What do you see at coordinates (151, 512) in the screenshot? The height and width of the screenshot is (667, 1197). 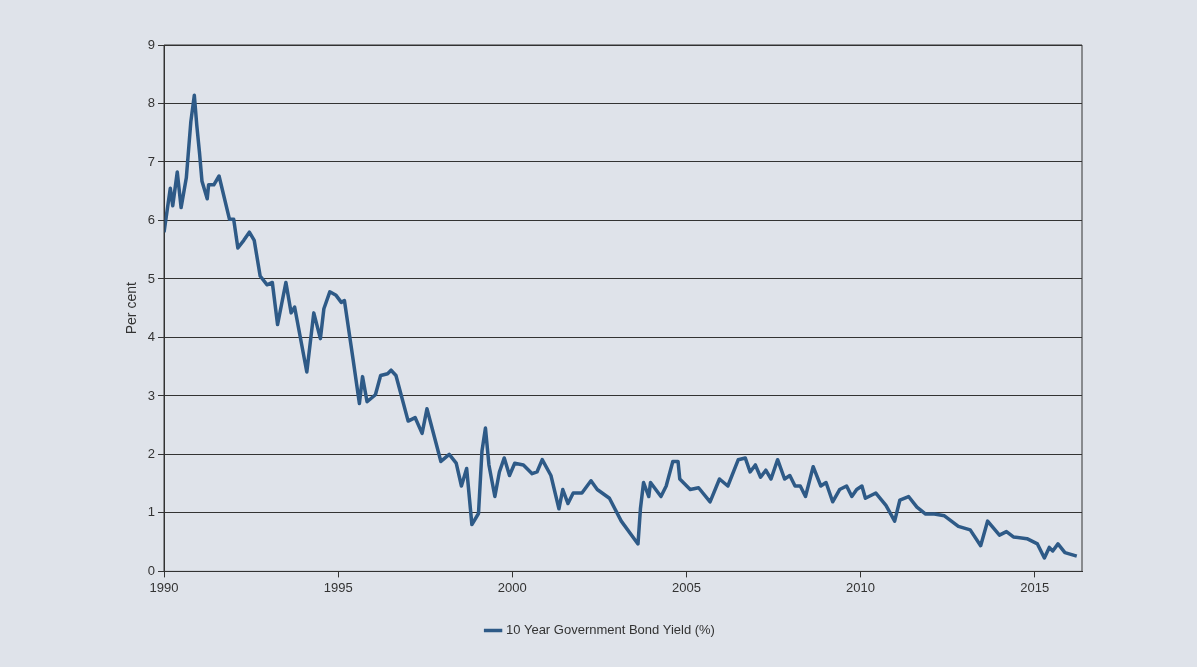 I see `y-tick-label: 1` at bounding box center [151, 512].